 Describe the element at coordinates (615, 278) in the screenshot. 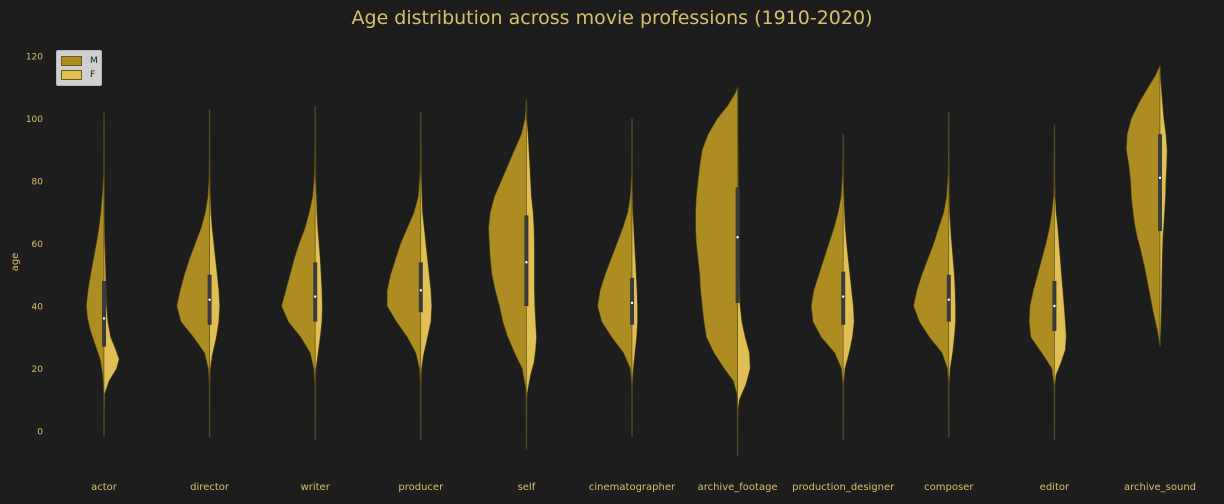

I see `violin-half-m-cinematographer` at that location.